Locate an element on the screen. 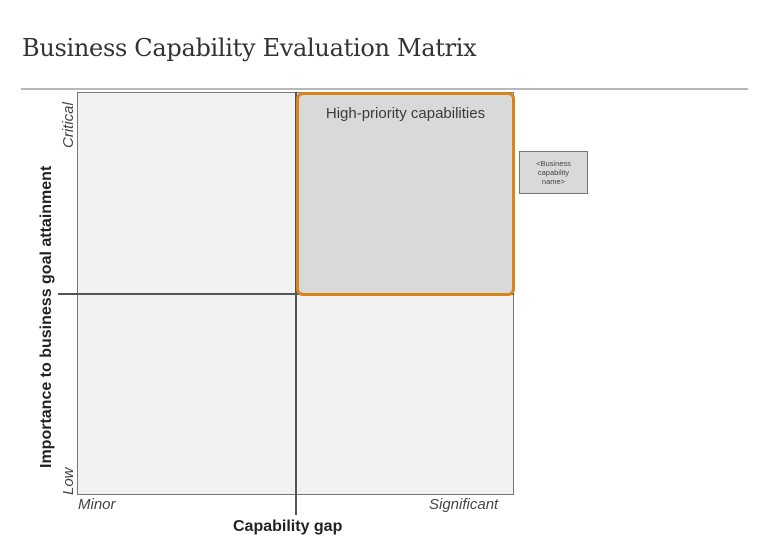  x-axis-min-label: Minor is located at coordinates (97, 504).